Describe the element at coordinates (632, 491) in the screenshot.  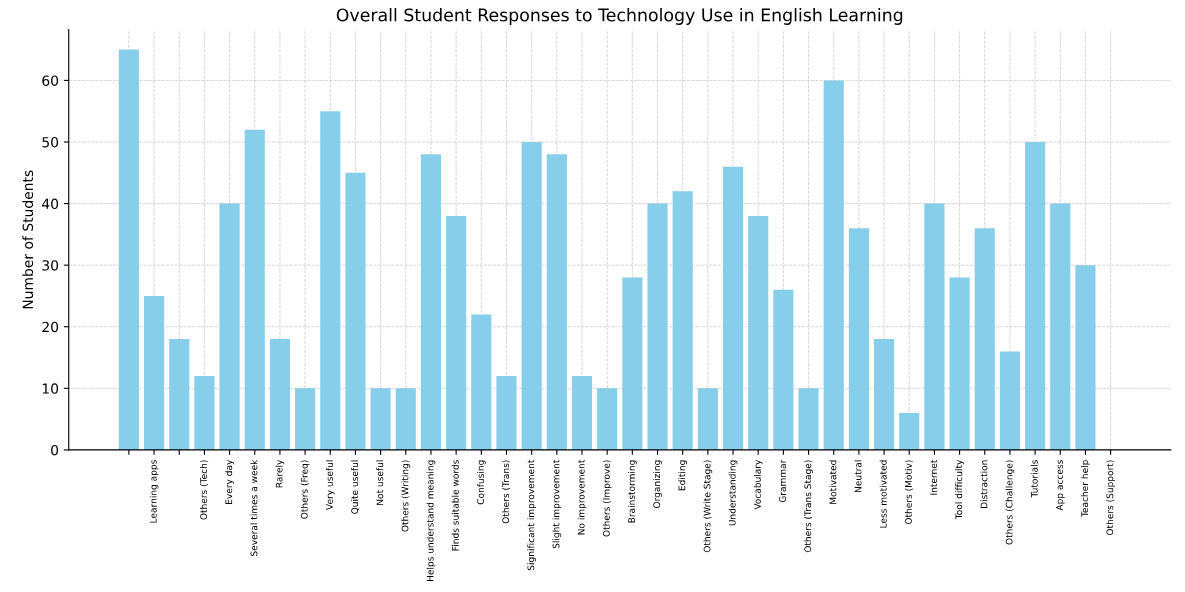
I see `x-tick-label: Brainstorming` at that location.